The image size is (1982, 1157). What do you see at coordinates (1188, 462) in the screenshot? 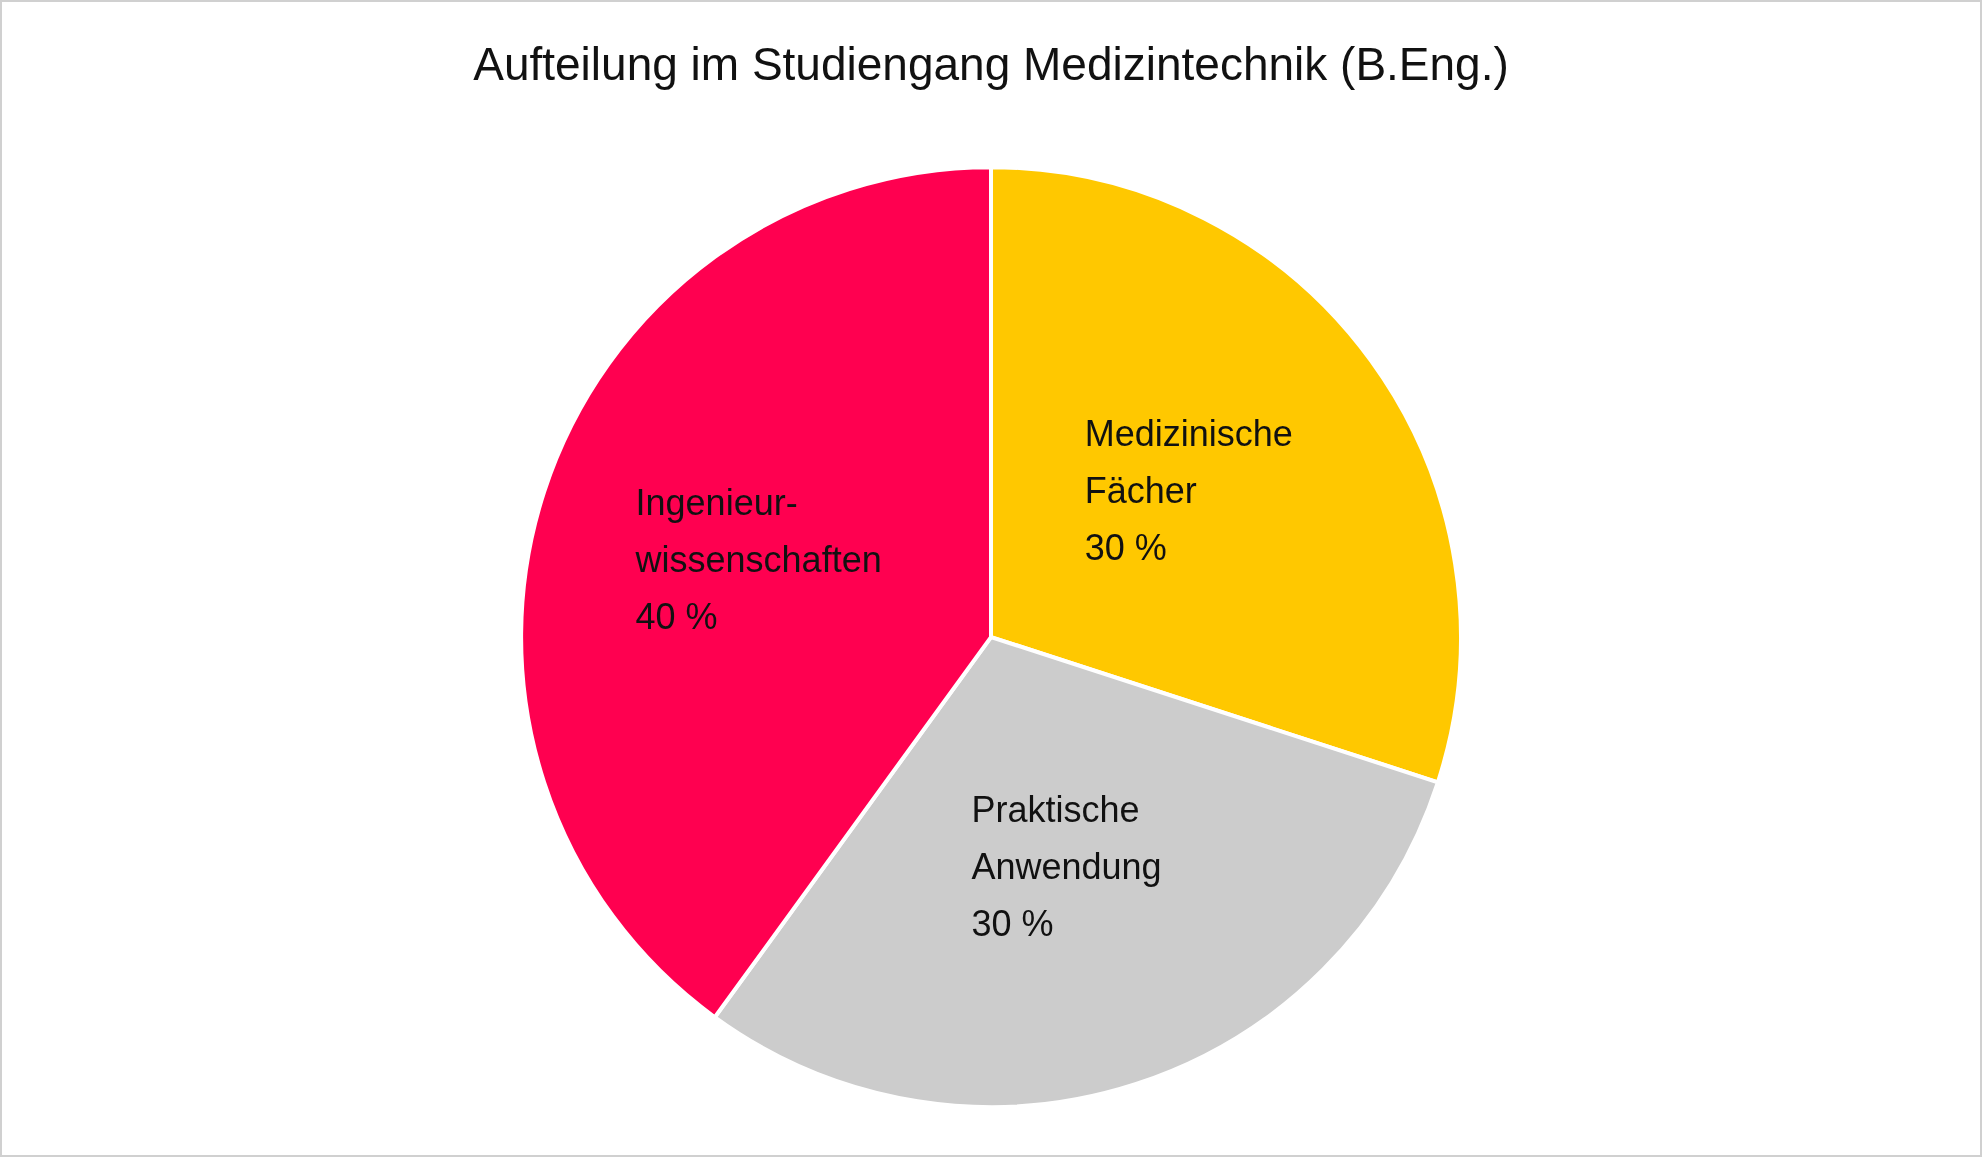
I see `slice-label: Medizinische Fächer` at bounding box center [1188, 462].